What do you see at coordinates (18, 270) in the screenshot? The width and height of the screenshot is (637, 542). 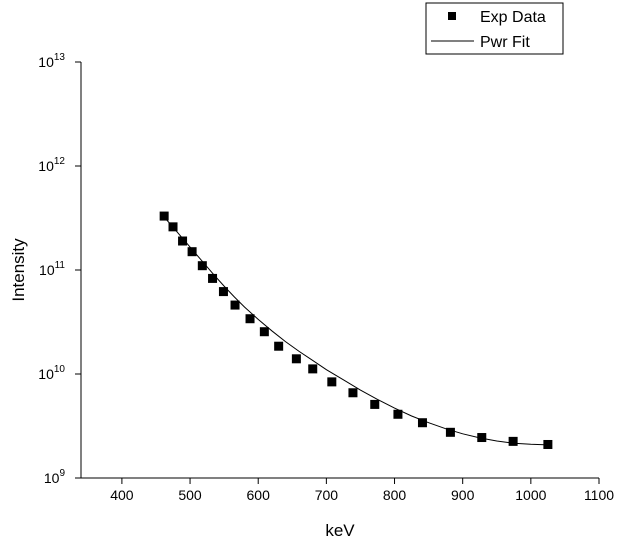 I see `y-axis-title: Intensity` at bounding box center [18, 270].